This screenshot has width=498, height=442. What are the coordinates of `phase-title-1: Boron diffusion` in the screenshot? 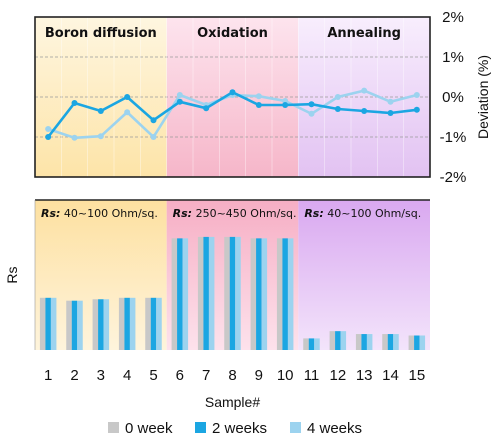 It's located at (101, 33).